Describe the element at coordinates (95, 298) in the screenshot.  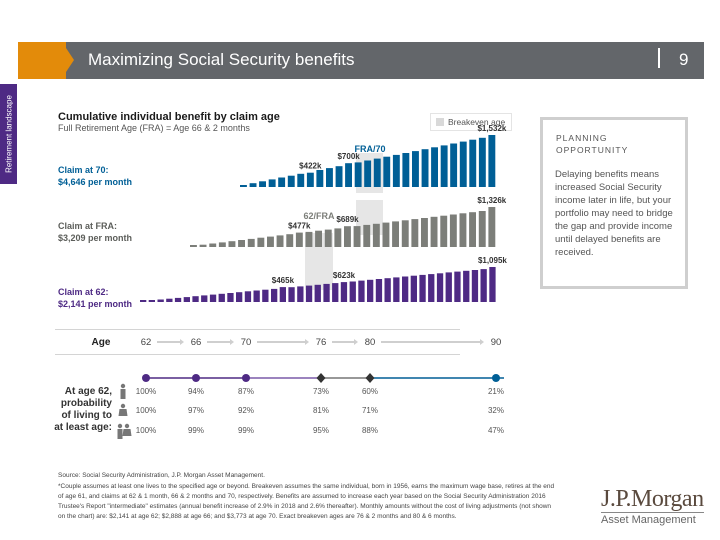
I see `claim-62-label: Claim at 62: $2,141 per month` at that location.